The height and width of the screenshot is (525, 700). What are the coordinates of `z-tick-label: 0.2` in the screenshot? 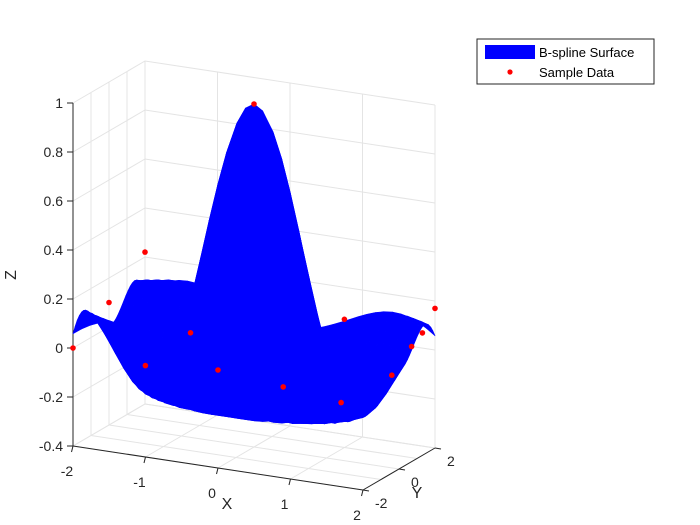 It's located at (54, 299).